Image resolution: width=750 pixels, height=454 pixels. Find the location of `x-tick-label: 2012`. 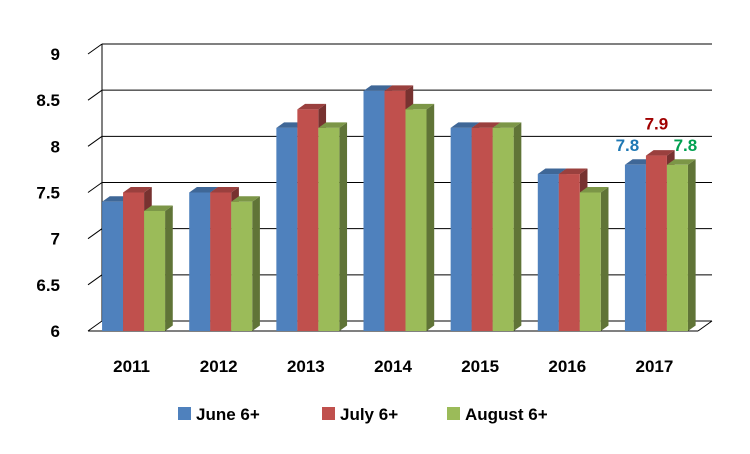

x-tick-label: 2012 is located at coordinates (219, 366).